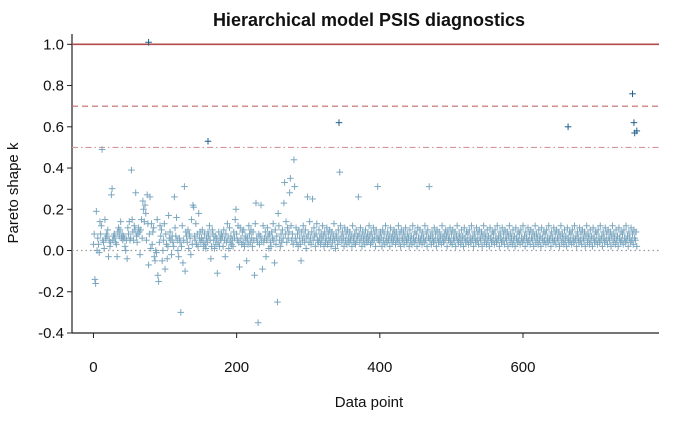 Image resolution: width=700 pixels, height=432 pixels. What do you see at coordinates (369, 402) in the screenshot?
I see `x-axis-label: Data point` at bounding box center [369, 402].